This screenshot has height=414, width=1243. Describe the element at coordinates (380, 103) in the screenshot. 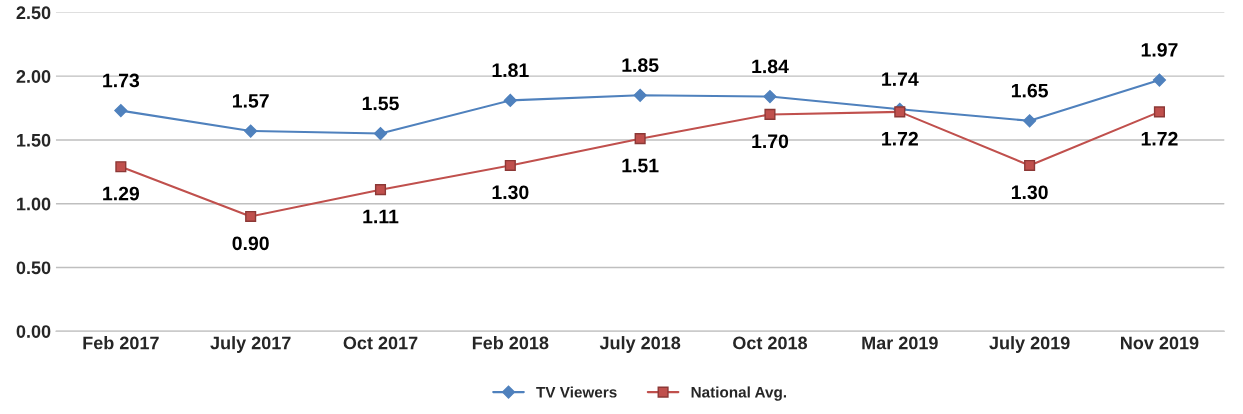

I see `data-label: 1.55` at that location.